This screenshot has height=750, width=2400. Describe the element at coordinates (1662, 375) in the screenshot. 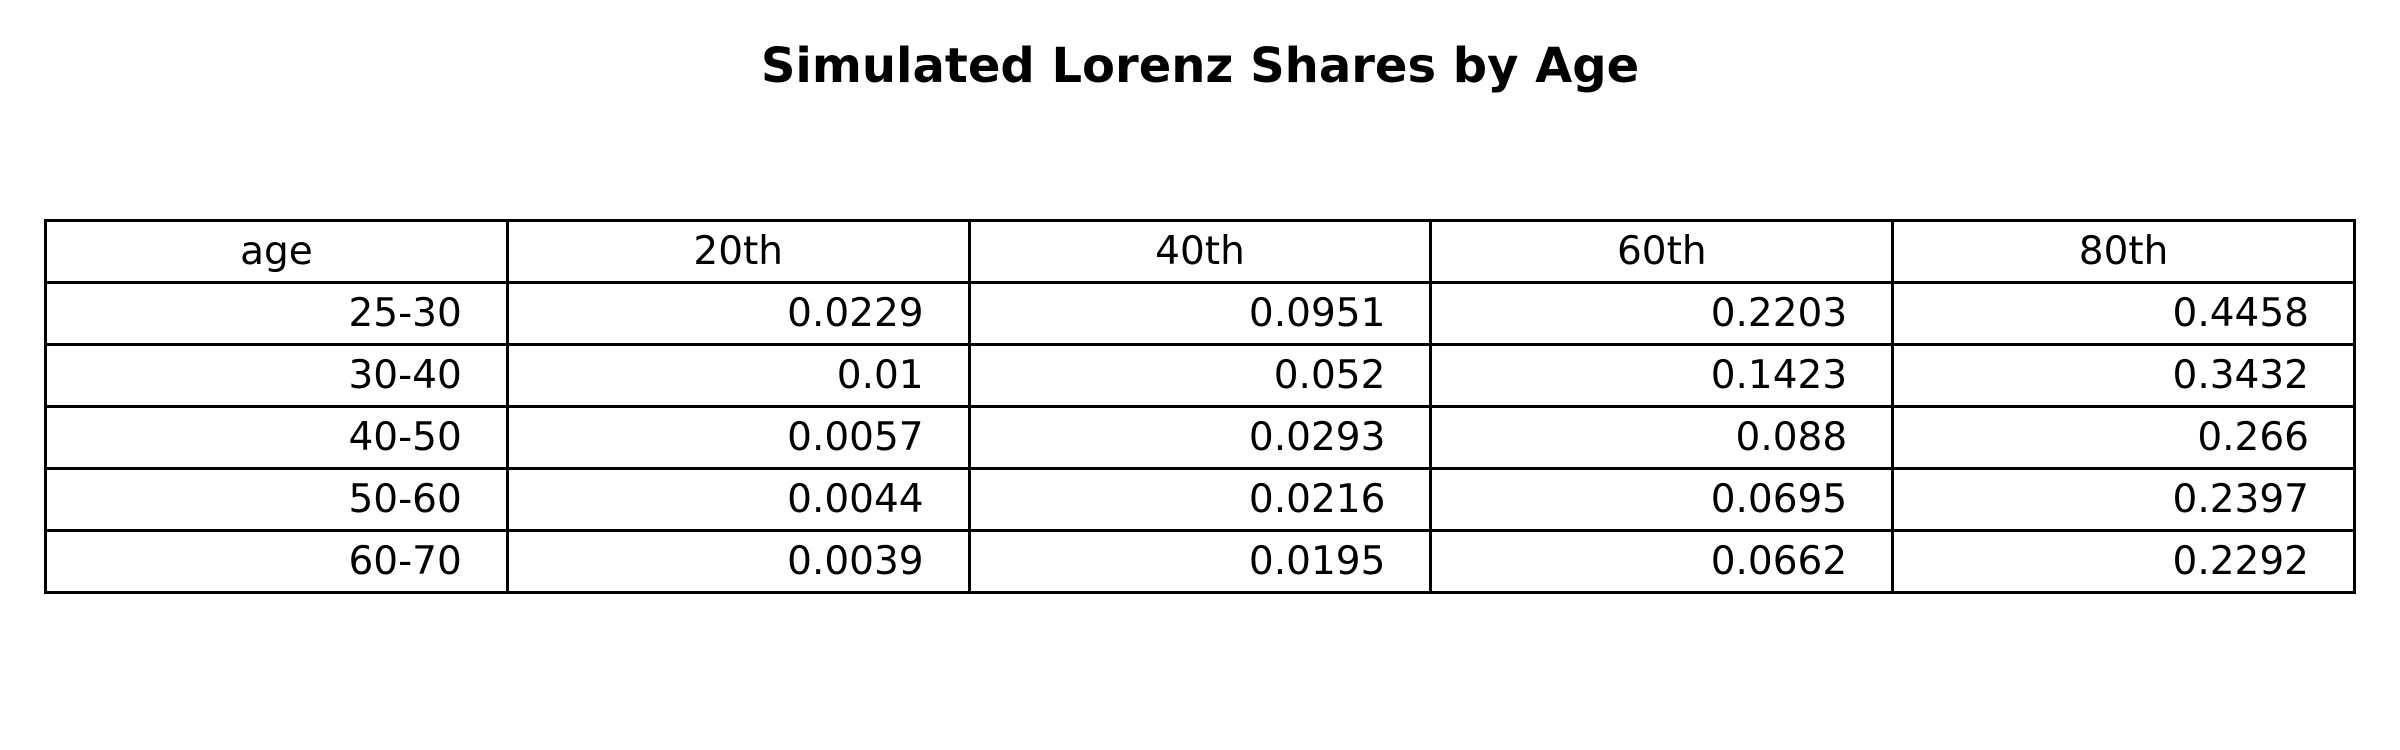

I see `cell-60th: 0.1423` at that location.